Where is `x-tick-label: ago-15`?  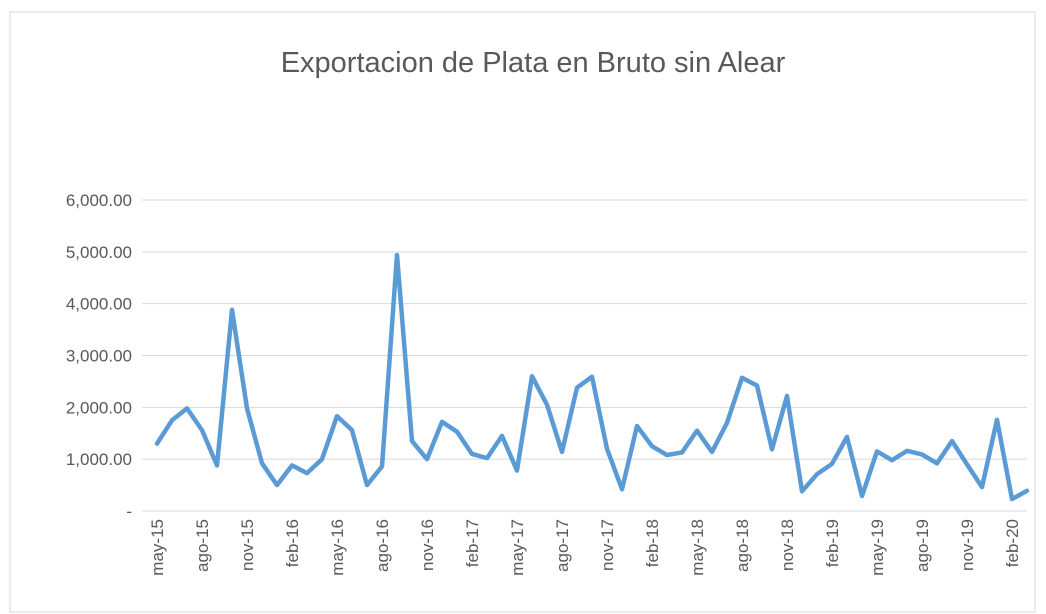
x-tick-label: ago-15 is located at coordinates (202, 545).